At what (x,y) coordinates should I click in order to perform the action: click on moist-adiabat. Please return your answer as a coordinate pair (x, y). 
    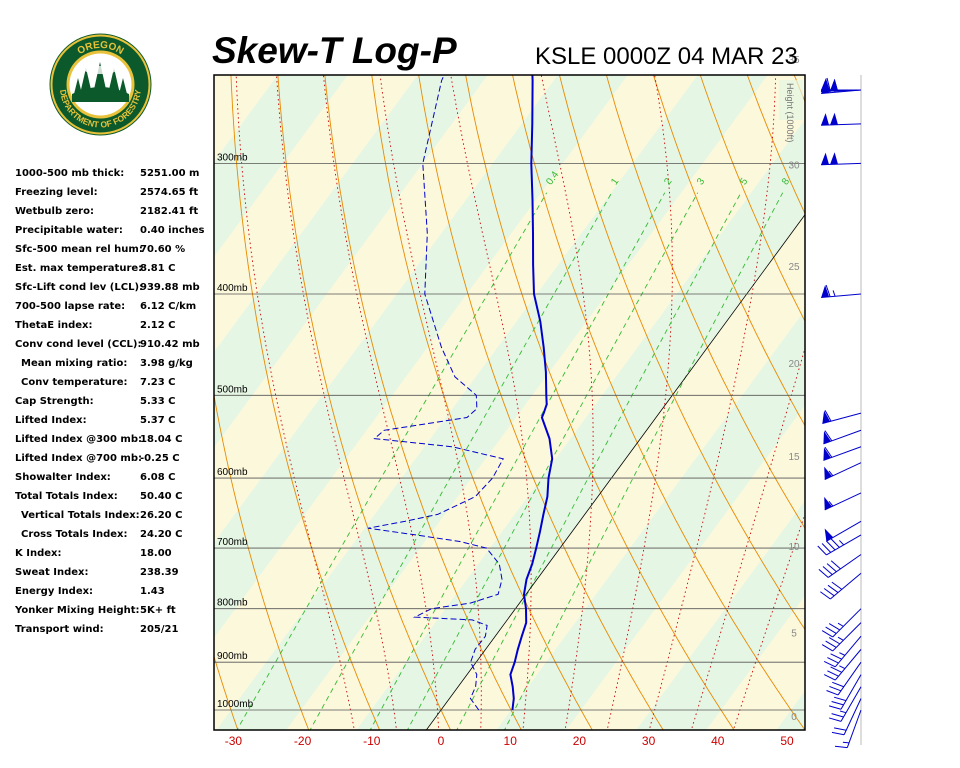
    Looking at the image, I should click on (747, 538).